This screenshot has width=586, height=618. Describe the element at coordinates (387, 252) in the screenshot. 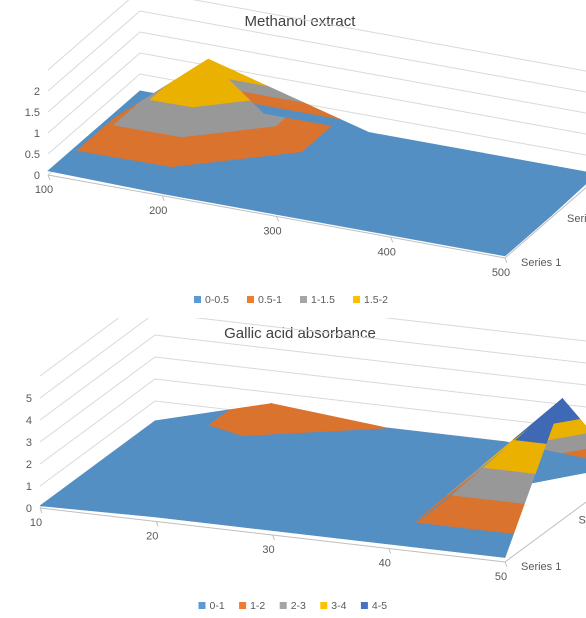

I see `x-tick-label: 400` at that location.